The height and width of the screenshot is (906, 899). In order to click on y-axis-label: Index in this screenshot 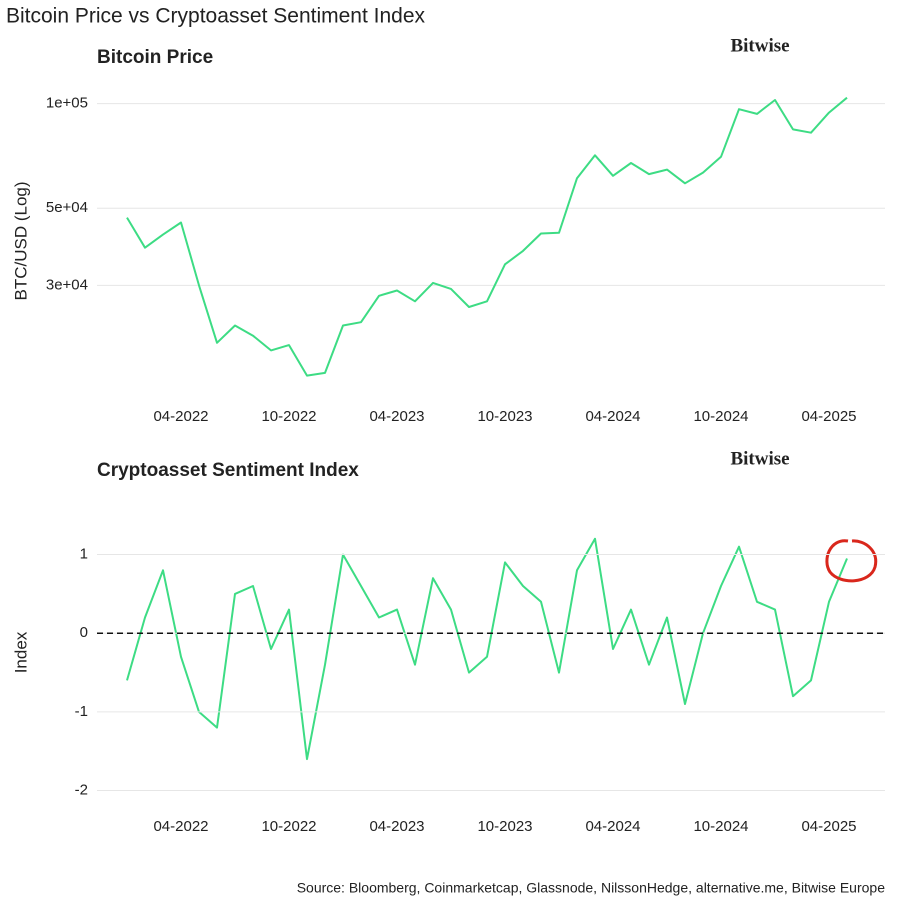, I will do `click(20, 652)`.